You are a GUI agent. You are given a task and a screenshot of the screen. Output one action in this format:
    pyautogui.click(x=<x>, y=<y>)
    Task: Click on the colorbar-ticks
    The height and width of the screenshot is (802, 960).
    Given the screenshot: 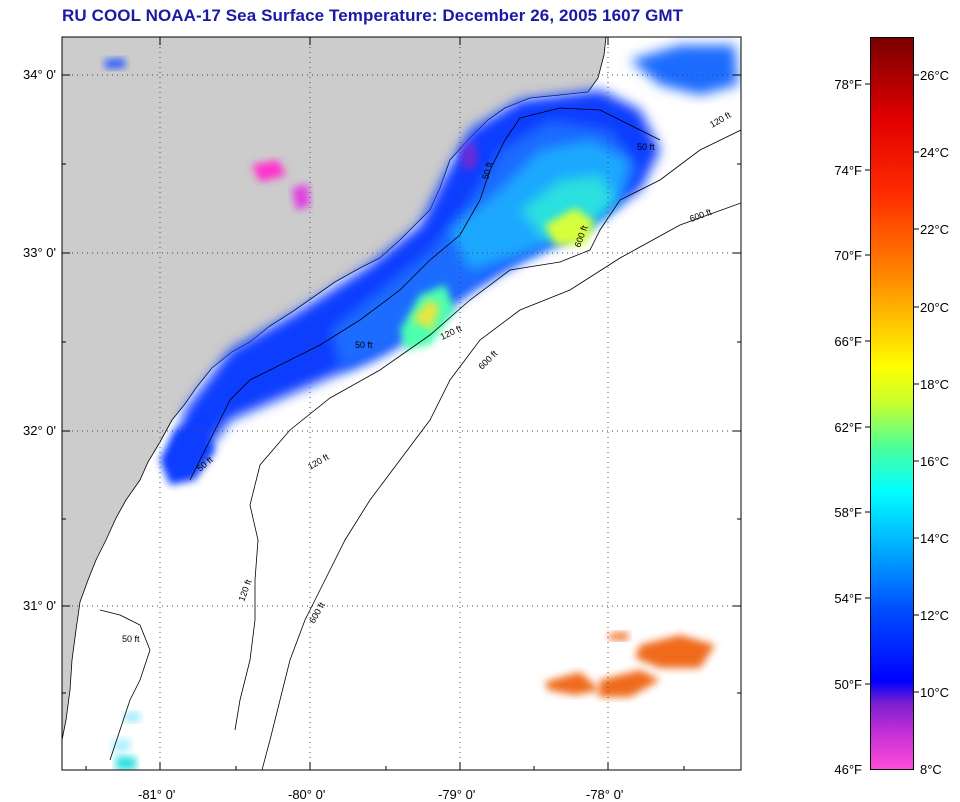 What is the action you would take?
    pyautogui.click(x=892, y=383)
    